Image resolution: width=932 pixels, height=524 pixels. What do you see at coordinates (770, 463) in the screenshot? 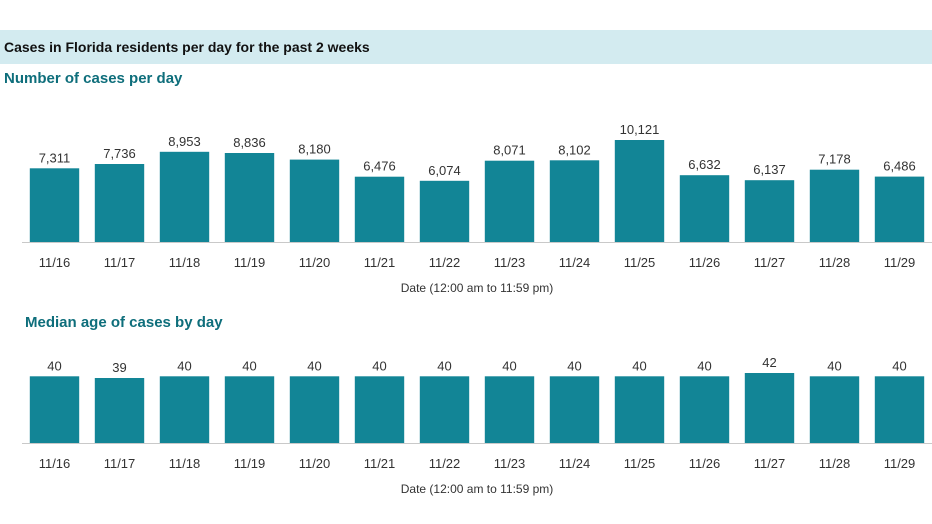
I see `median-age-tick-label: 11/27` at bounding box center [770, 463].